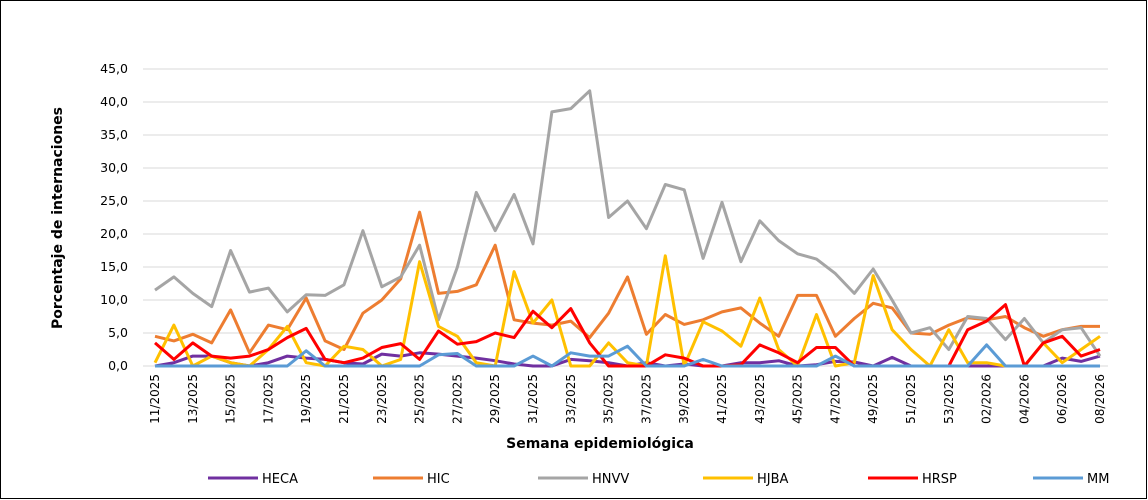 This screenshot has width=1148, height=500. Describe the element at coordinates (114, 200) in the screenshot. I see `y-tick-label: 25,0` at that location.